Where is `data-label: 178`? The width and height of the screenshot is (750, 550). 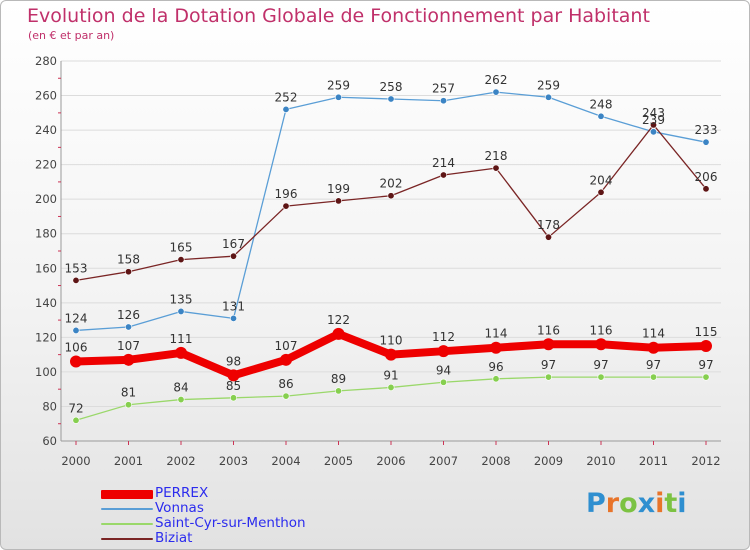
data-label: 178 is located at coordinates (548, 225).